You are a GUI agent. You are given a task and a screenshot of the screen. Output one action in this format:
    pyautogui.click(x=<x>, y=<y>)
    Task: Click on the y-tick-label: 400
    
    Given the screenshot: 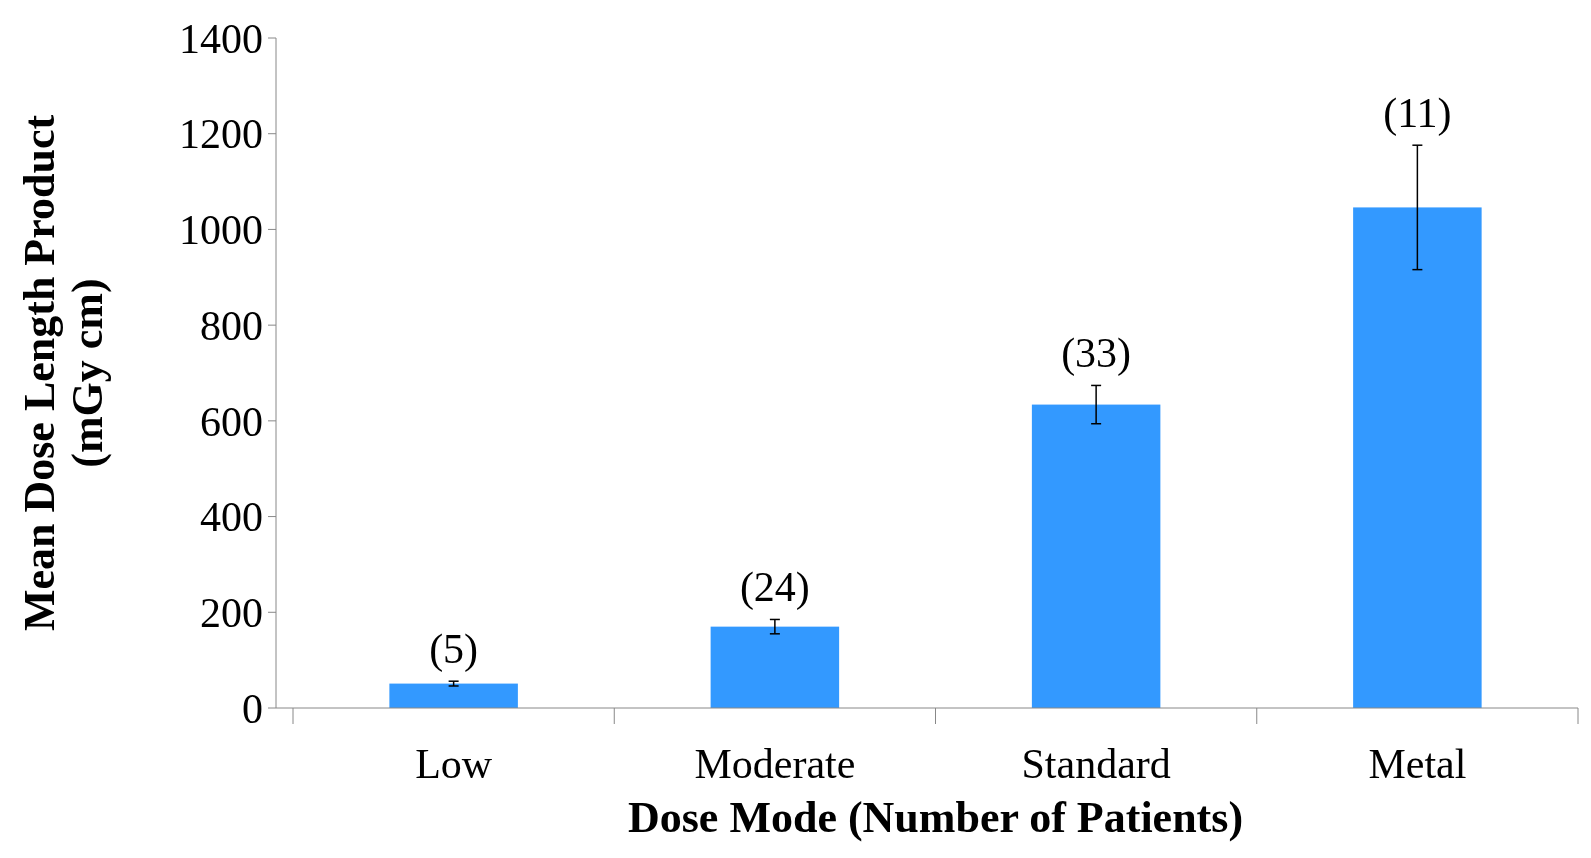 What is the action you would take?
    pyautogui.click(x=231, y=517)
    